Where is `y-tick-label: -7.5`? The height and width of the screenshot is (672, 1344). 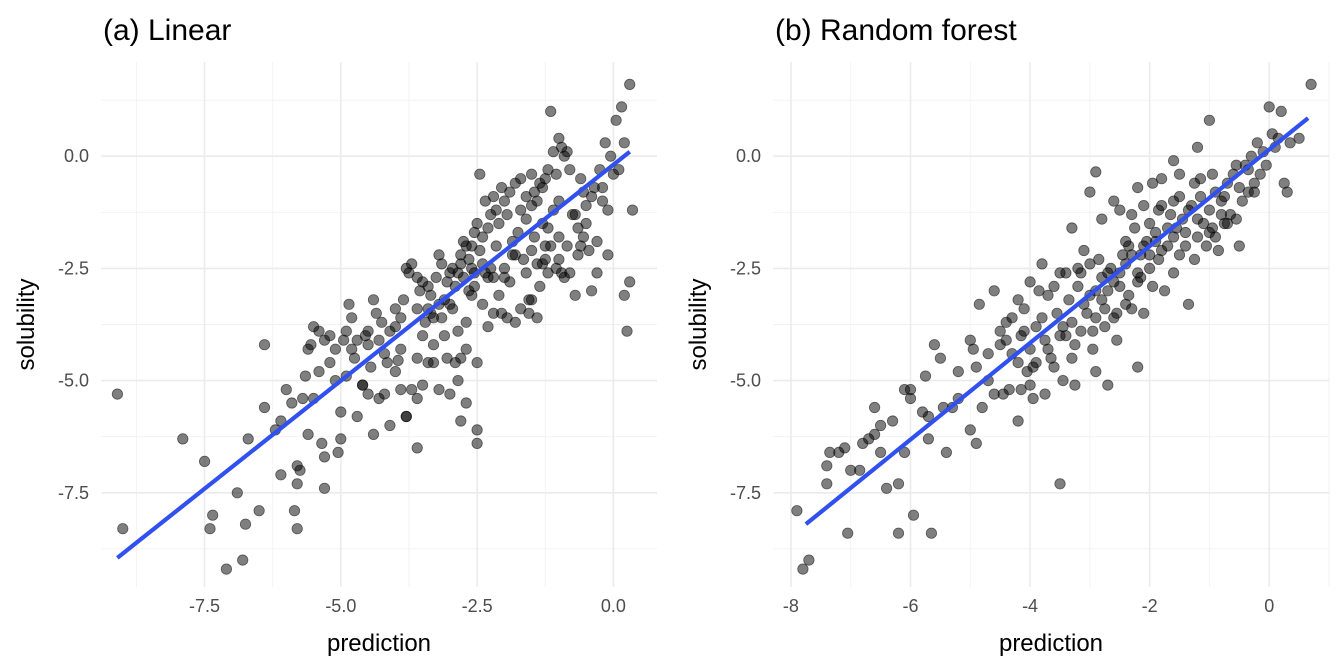
y-tick-label: -7.5 is located at coordinates (745, 493).